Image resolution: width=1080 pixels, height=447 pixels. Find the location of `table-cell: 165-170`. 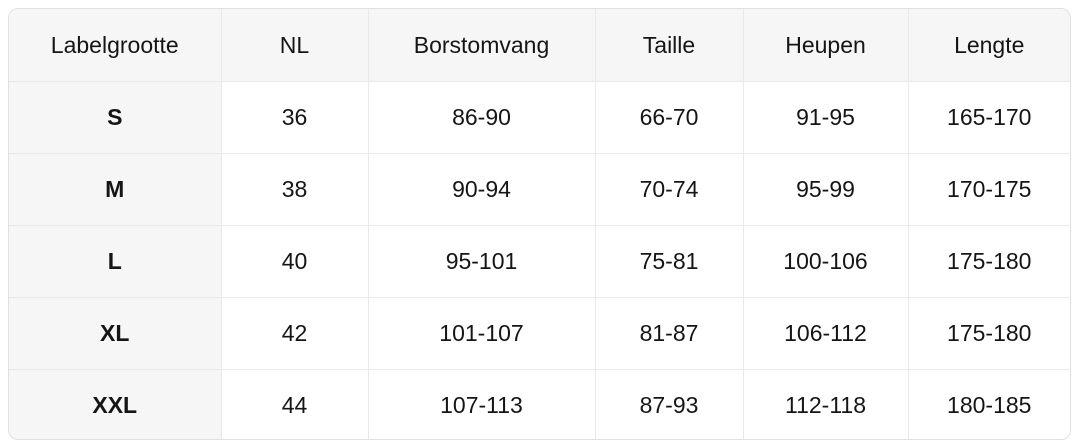

table-cell: 165-170 is located at coordinates (988, 117).